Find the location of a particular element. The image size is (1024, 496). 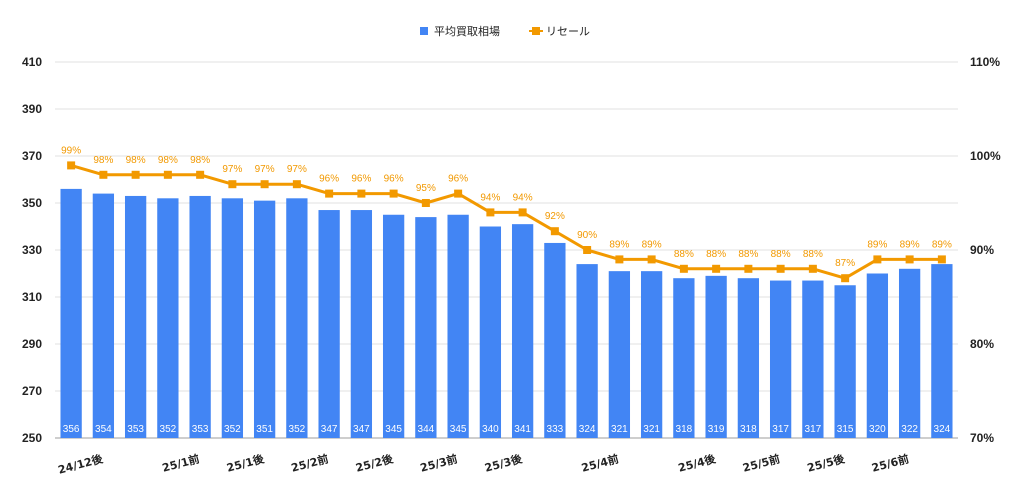

bar-value-label: 318 is located at coordinates (684, 429).